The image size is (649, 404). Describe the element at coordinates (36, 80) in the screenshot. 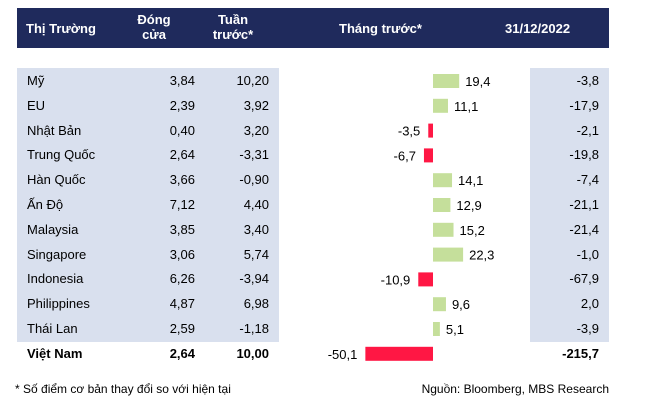

I see `row-market-label: Mỹ` at that location.